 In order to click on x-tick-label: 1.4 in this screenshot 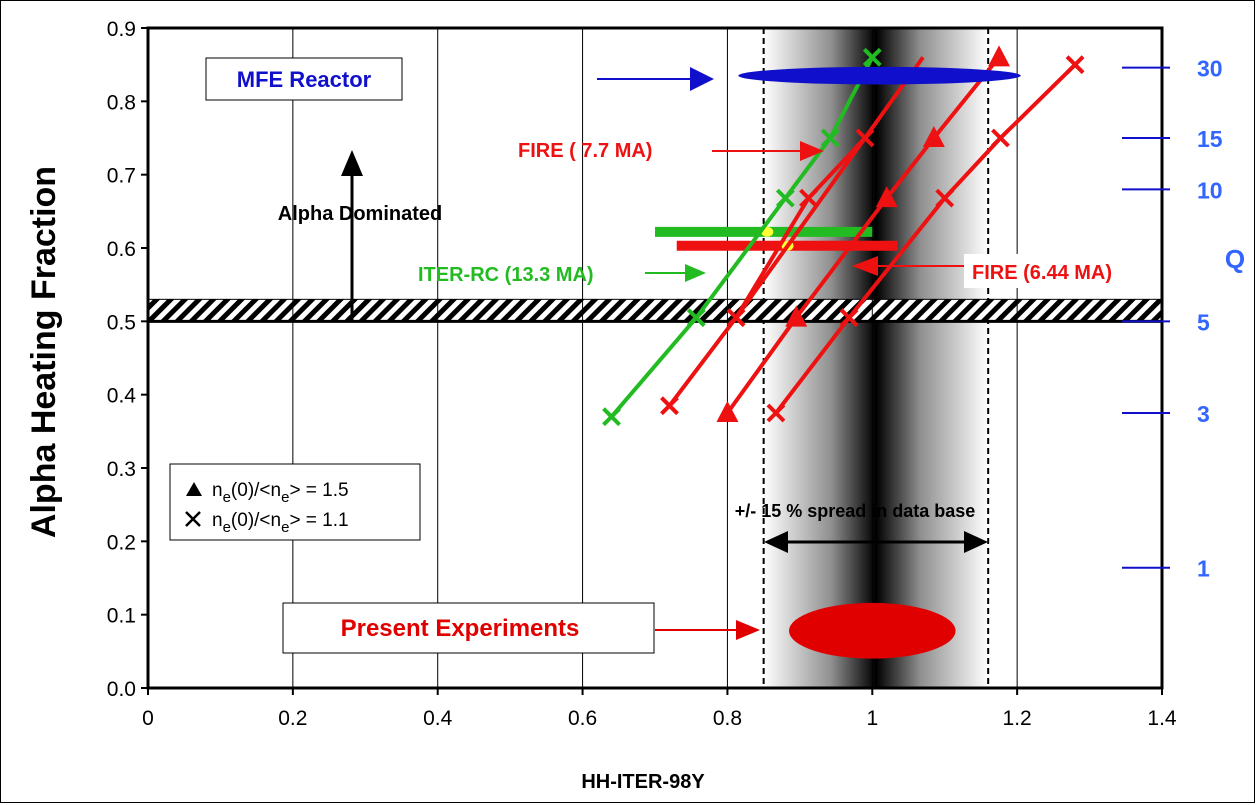, I will do `click(1162, 718)`.